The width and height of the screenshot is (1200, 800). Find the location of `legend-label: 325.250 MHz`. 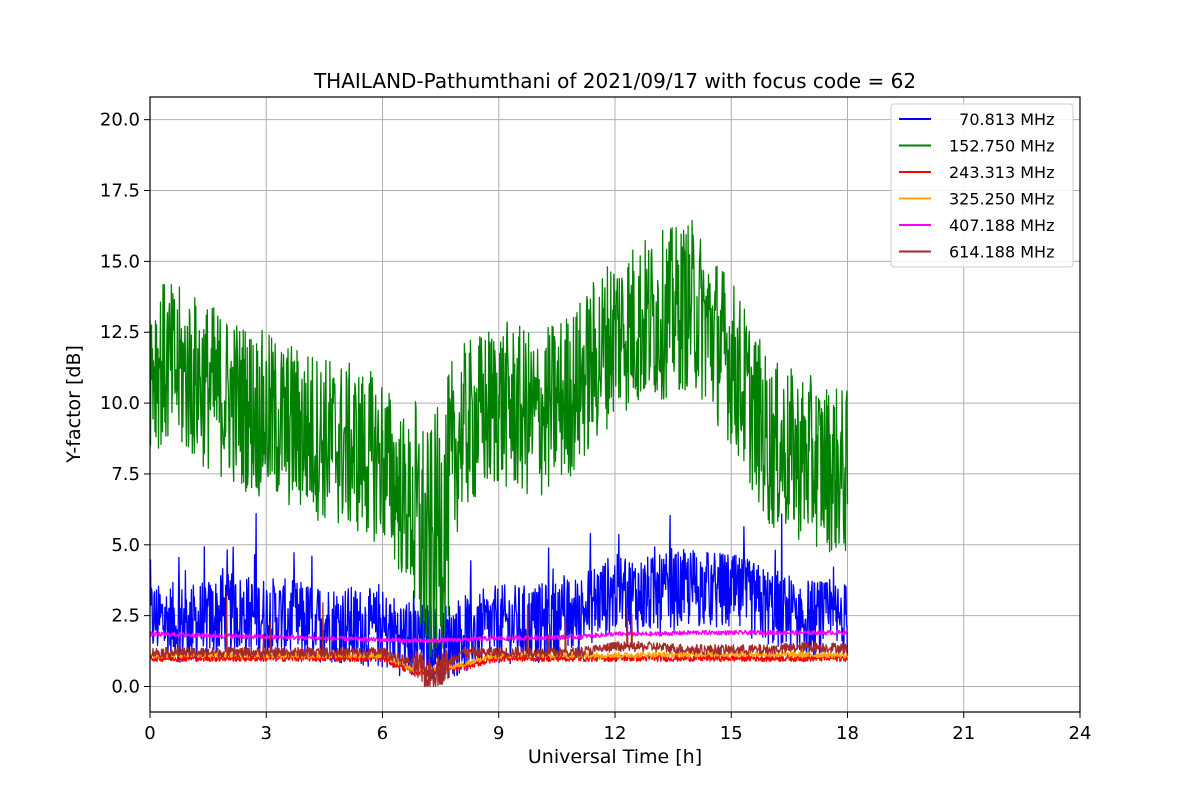

legend-label: 325.250 MHz is located at coordinates (1001, 199).